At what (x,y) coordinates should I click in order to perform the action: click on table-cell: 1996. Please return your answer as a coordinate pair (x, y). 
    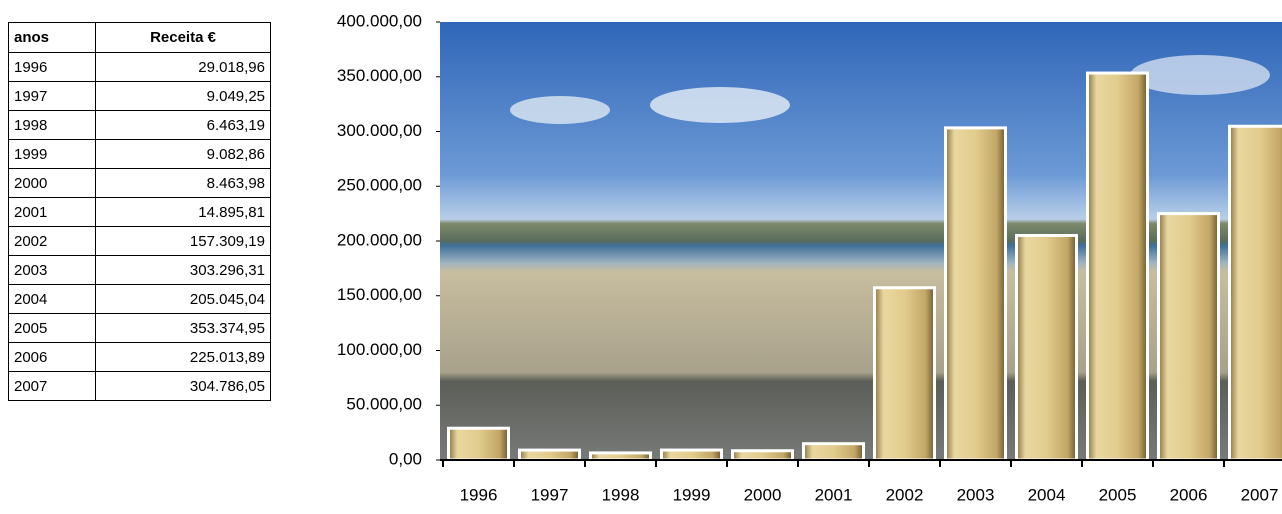
    Looking at the image, I should click on (52, 67).